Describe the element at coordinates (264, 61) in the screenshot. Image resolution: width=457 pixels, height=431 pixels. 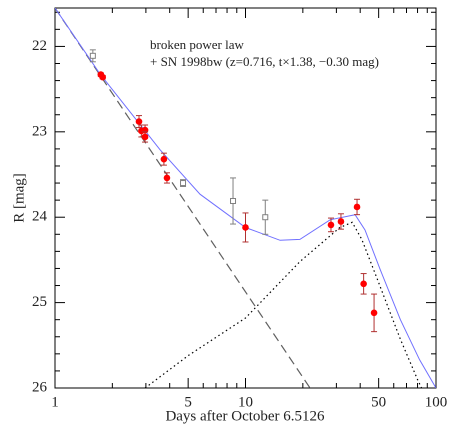
I see `annotation: + SN 1998bw (z=0.716, t×1.38, −0.30 mag)` at that location.